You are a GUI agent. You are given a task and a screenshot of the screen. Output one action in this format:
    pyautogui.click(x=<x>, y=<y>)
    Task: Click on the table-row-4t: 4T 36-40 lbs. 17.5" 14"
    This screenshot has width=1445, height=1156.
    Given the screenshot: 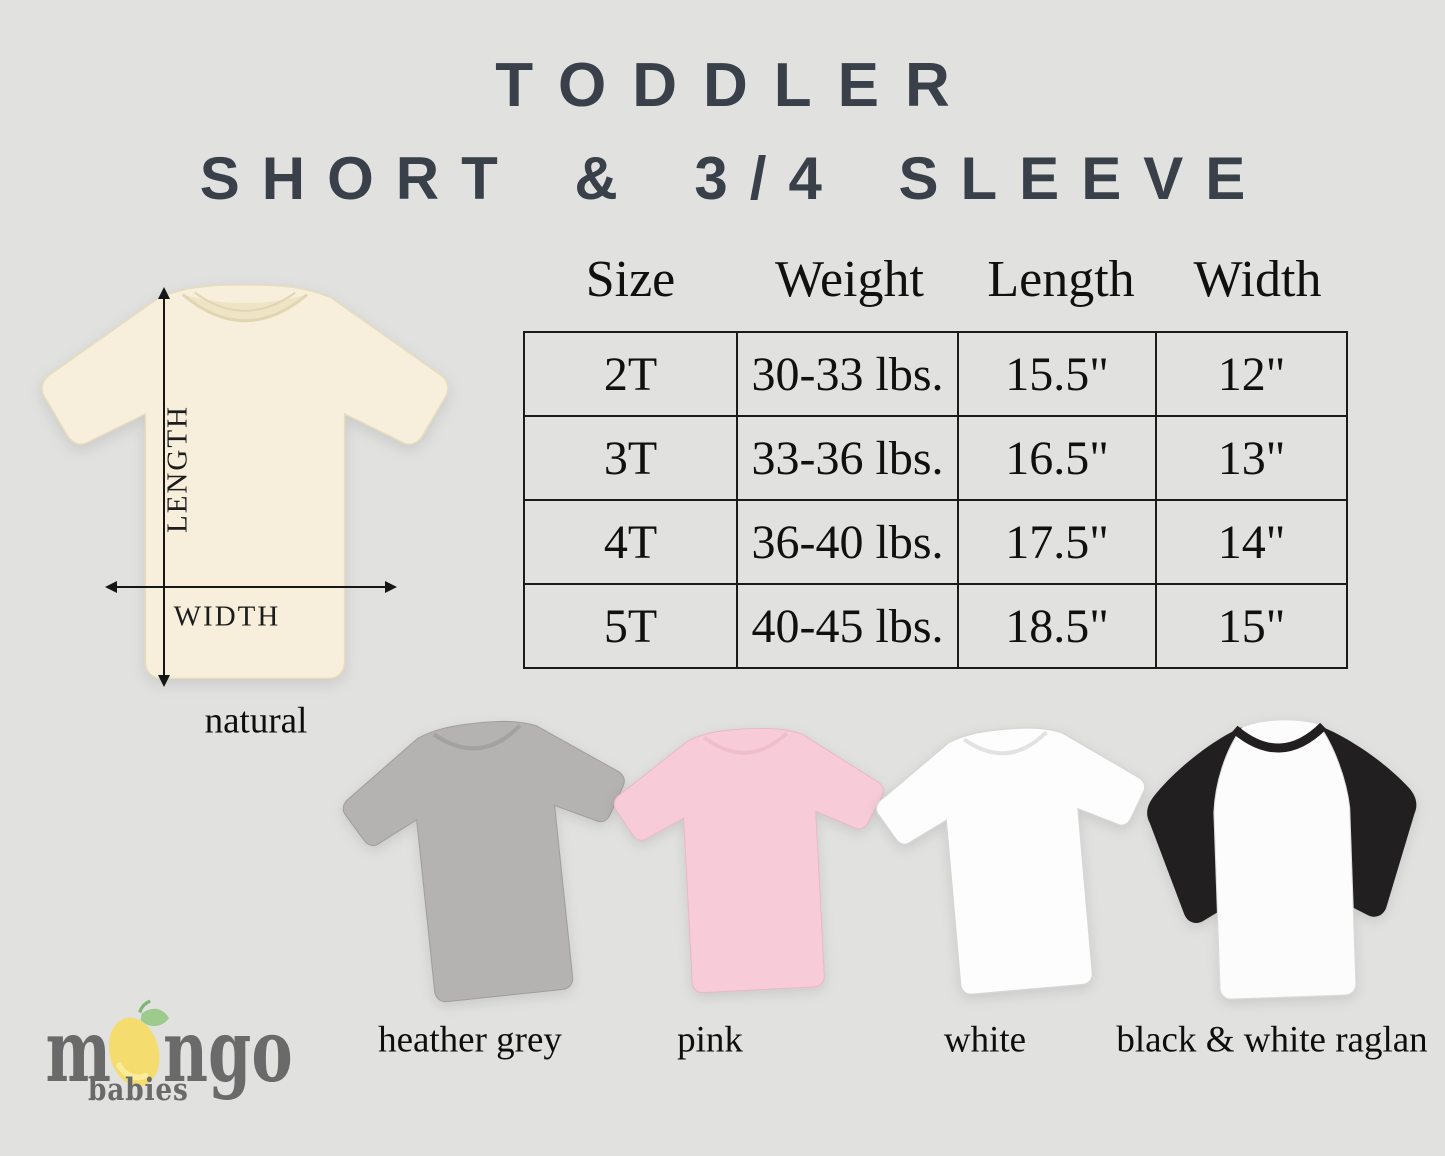 What is the action you would take?
    pyautogui.click(x=935, y=542)
    